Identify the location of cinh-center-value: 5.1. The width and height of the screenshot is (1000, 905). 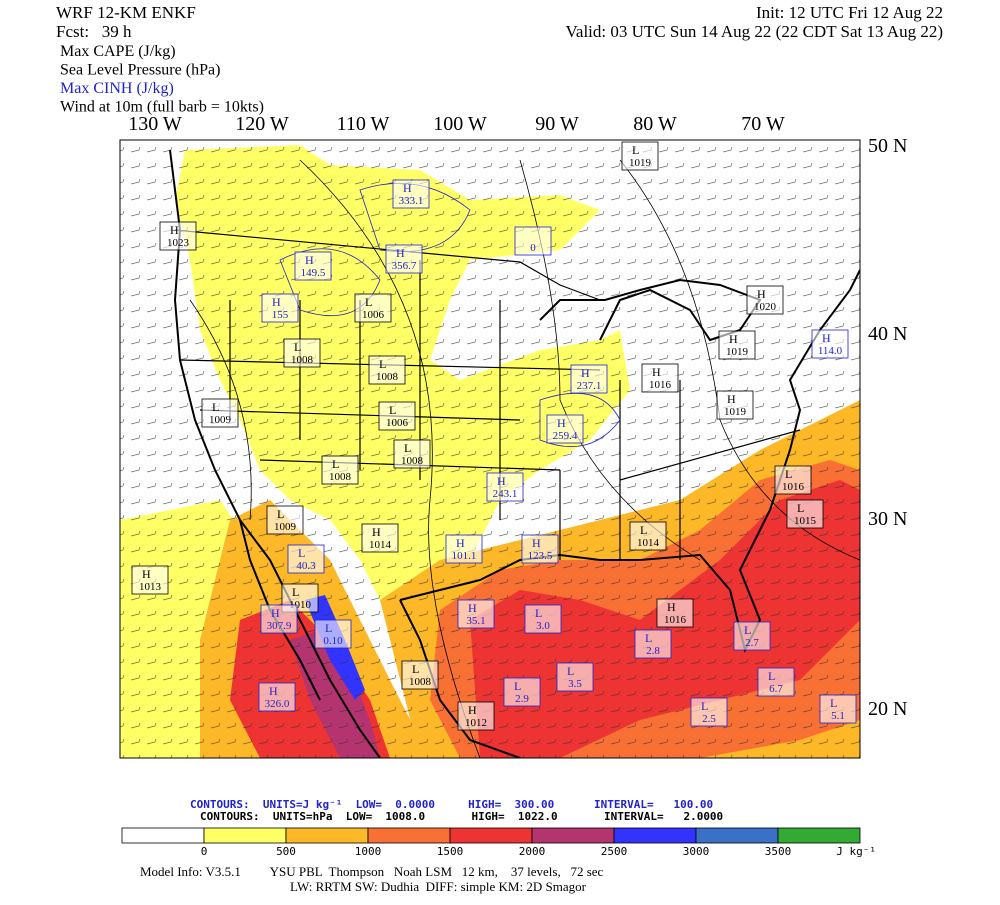
(838, 716).